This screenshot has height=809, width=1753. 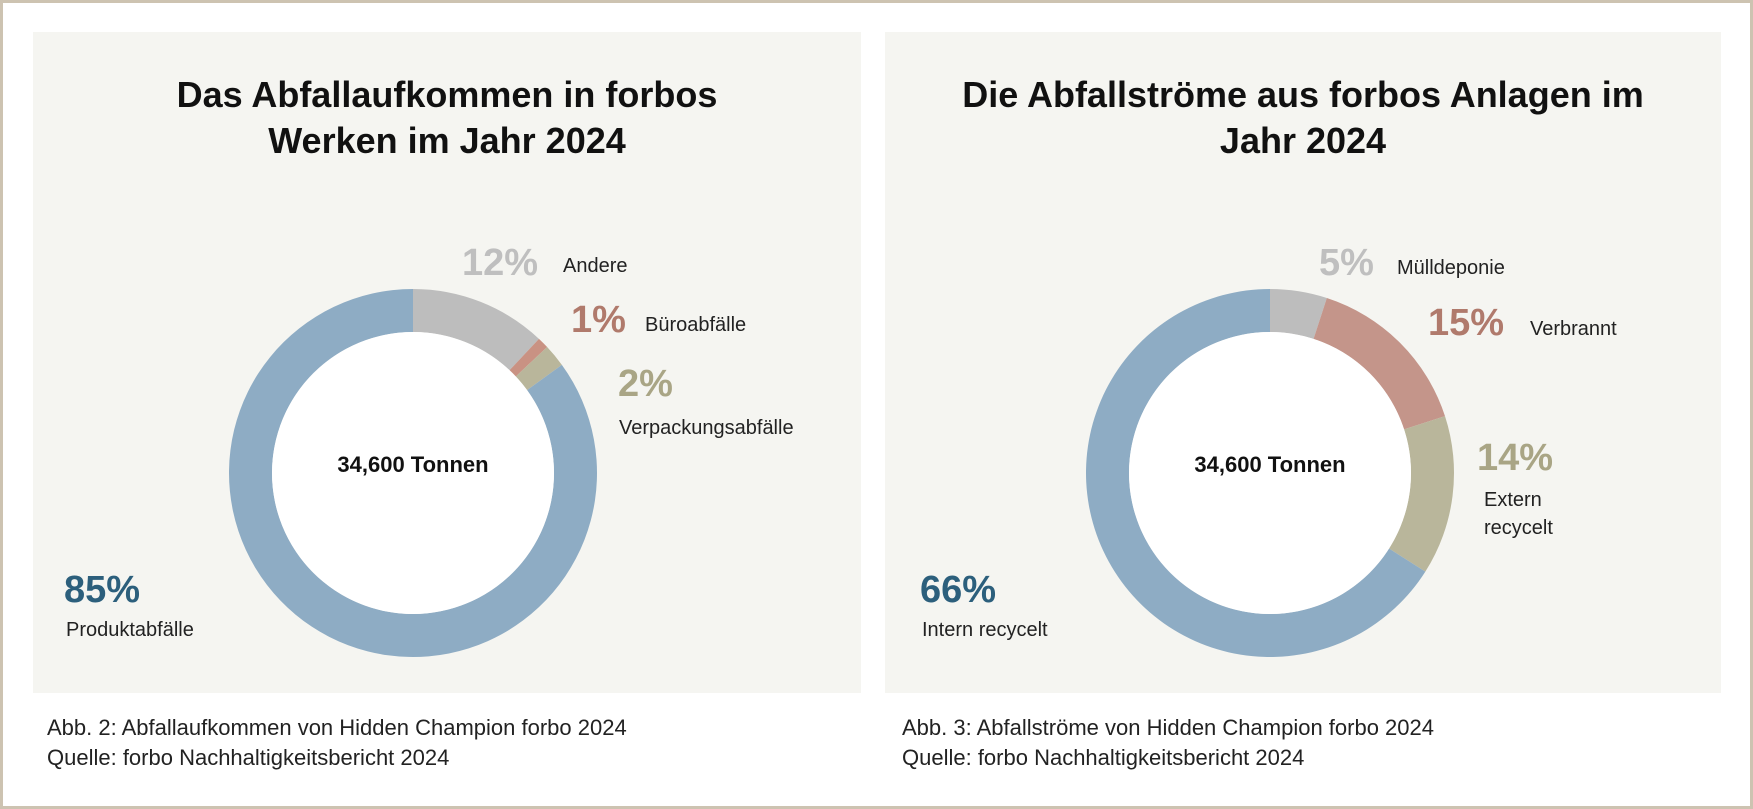 I want to click on pct-label-verpackungsabfaelle: 2%, so click(x=645, y=384).